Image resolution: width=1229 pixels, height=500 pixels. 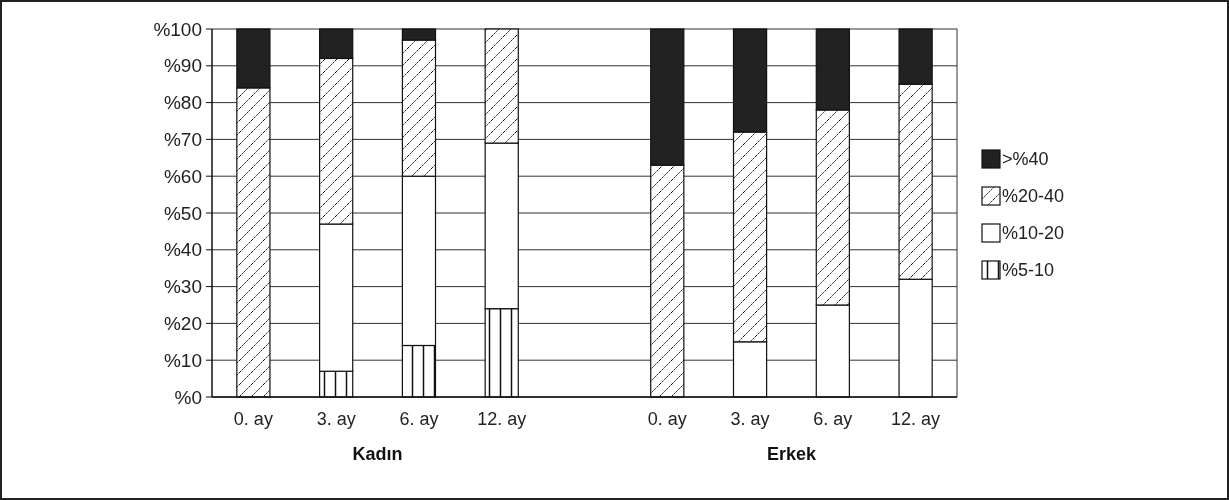 I want to click on legend-label: >%40, so click(x=1025, y=159).